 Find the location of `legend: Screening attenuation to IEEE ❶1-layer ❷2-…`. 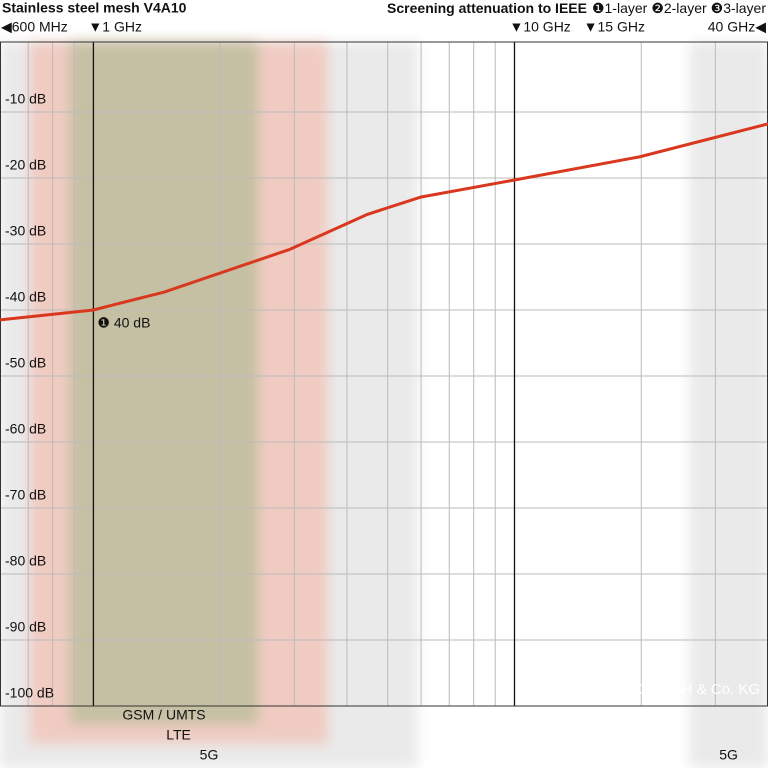

legend: Screening attenuation to IEEE ❶1-layer ❷2-… is located at coordinates (576, 8).